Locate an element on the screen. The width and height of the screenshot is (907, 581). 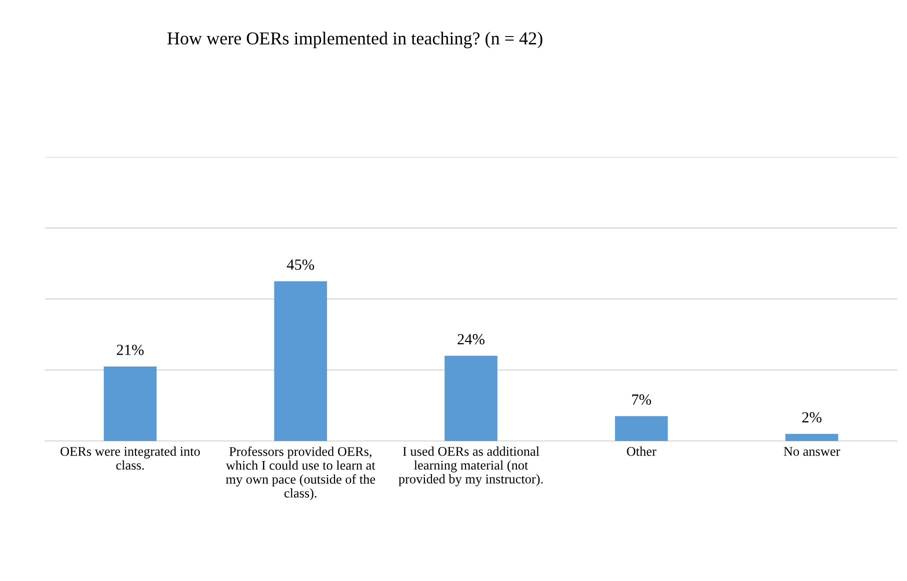
x-tick-label: OERs were integrated into class. is located at coordinates (130, 458).